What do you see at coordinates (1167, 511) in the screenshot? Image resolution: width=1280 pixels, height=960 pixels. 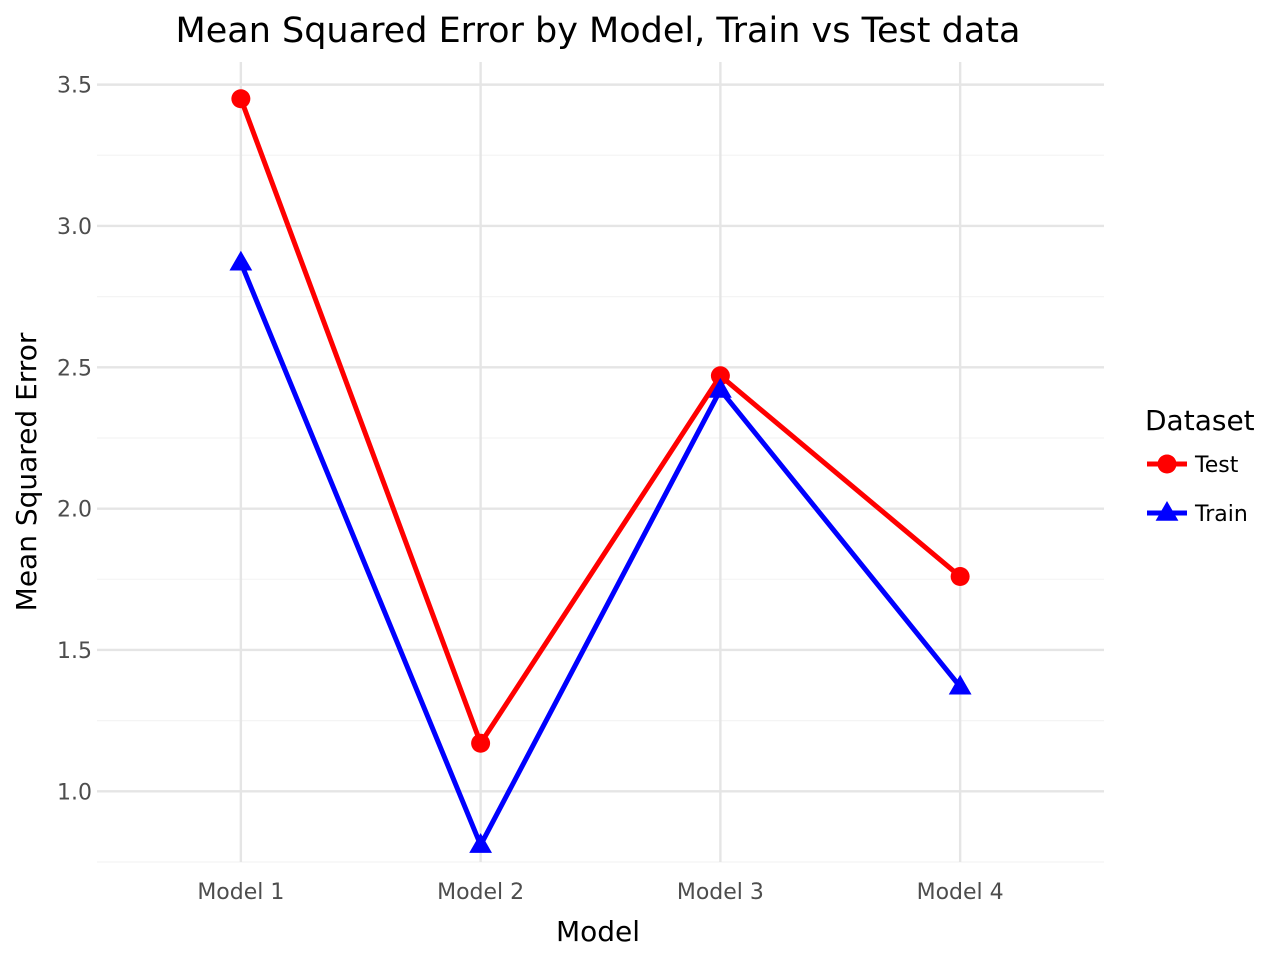 I see `legend-key-marker-train` at bounding box center [1167, 511].